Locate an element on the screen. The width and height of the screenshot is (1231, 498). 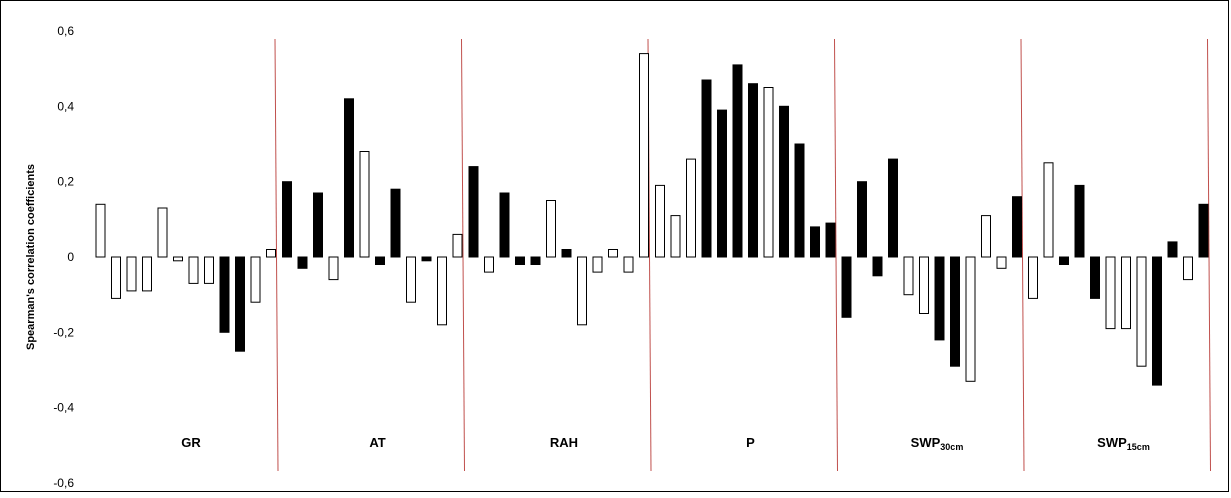
y-axis-tick-labels: 0,6 0,4 0,2 0 -0,2 -0,4 -0,6 is located at coordinates (63, 257).